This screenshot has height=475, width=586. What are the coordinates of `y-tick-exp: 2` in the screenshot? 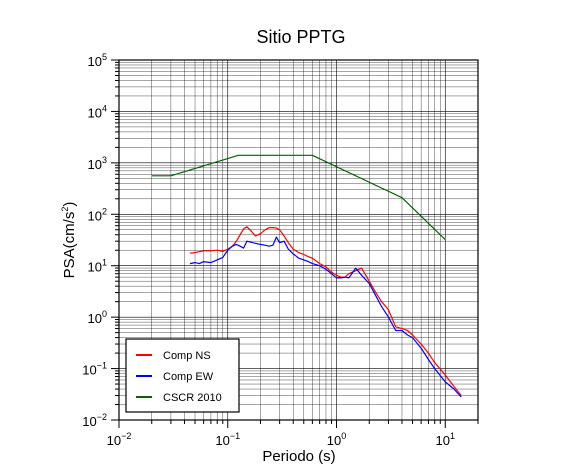 It's located at (104, 211).